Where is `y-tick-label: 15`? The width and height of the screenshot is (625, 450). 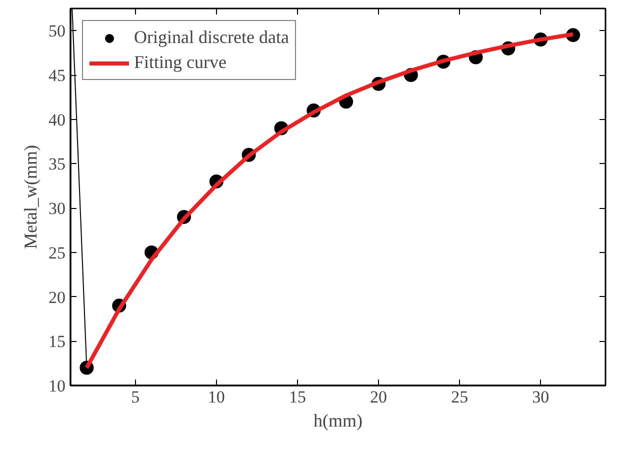 y-tick-label: 15 is located at coordinates (57, 342).